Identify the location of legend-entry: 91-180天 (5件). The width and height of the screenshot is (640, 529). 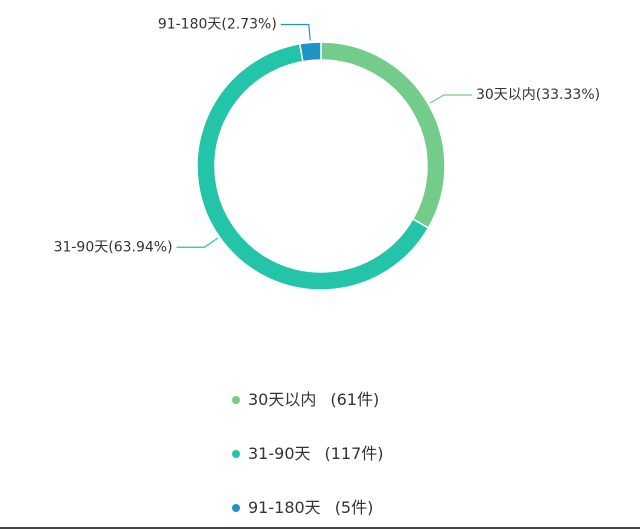
(310, 507).